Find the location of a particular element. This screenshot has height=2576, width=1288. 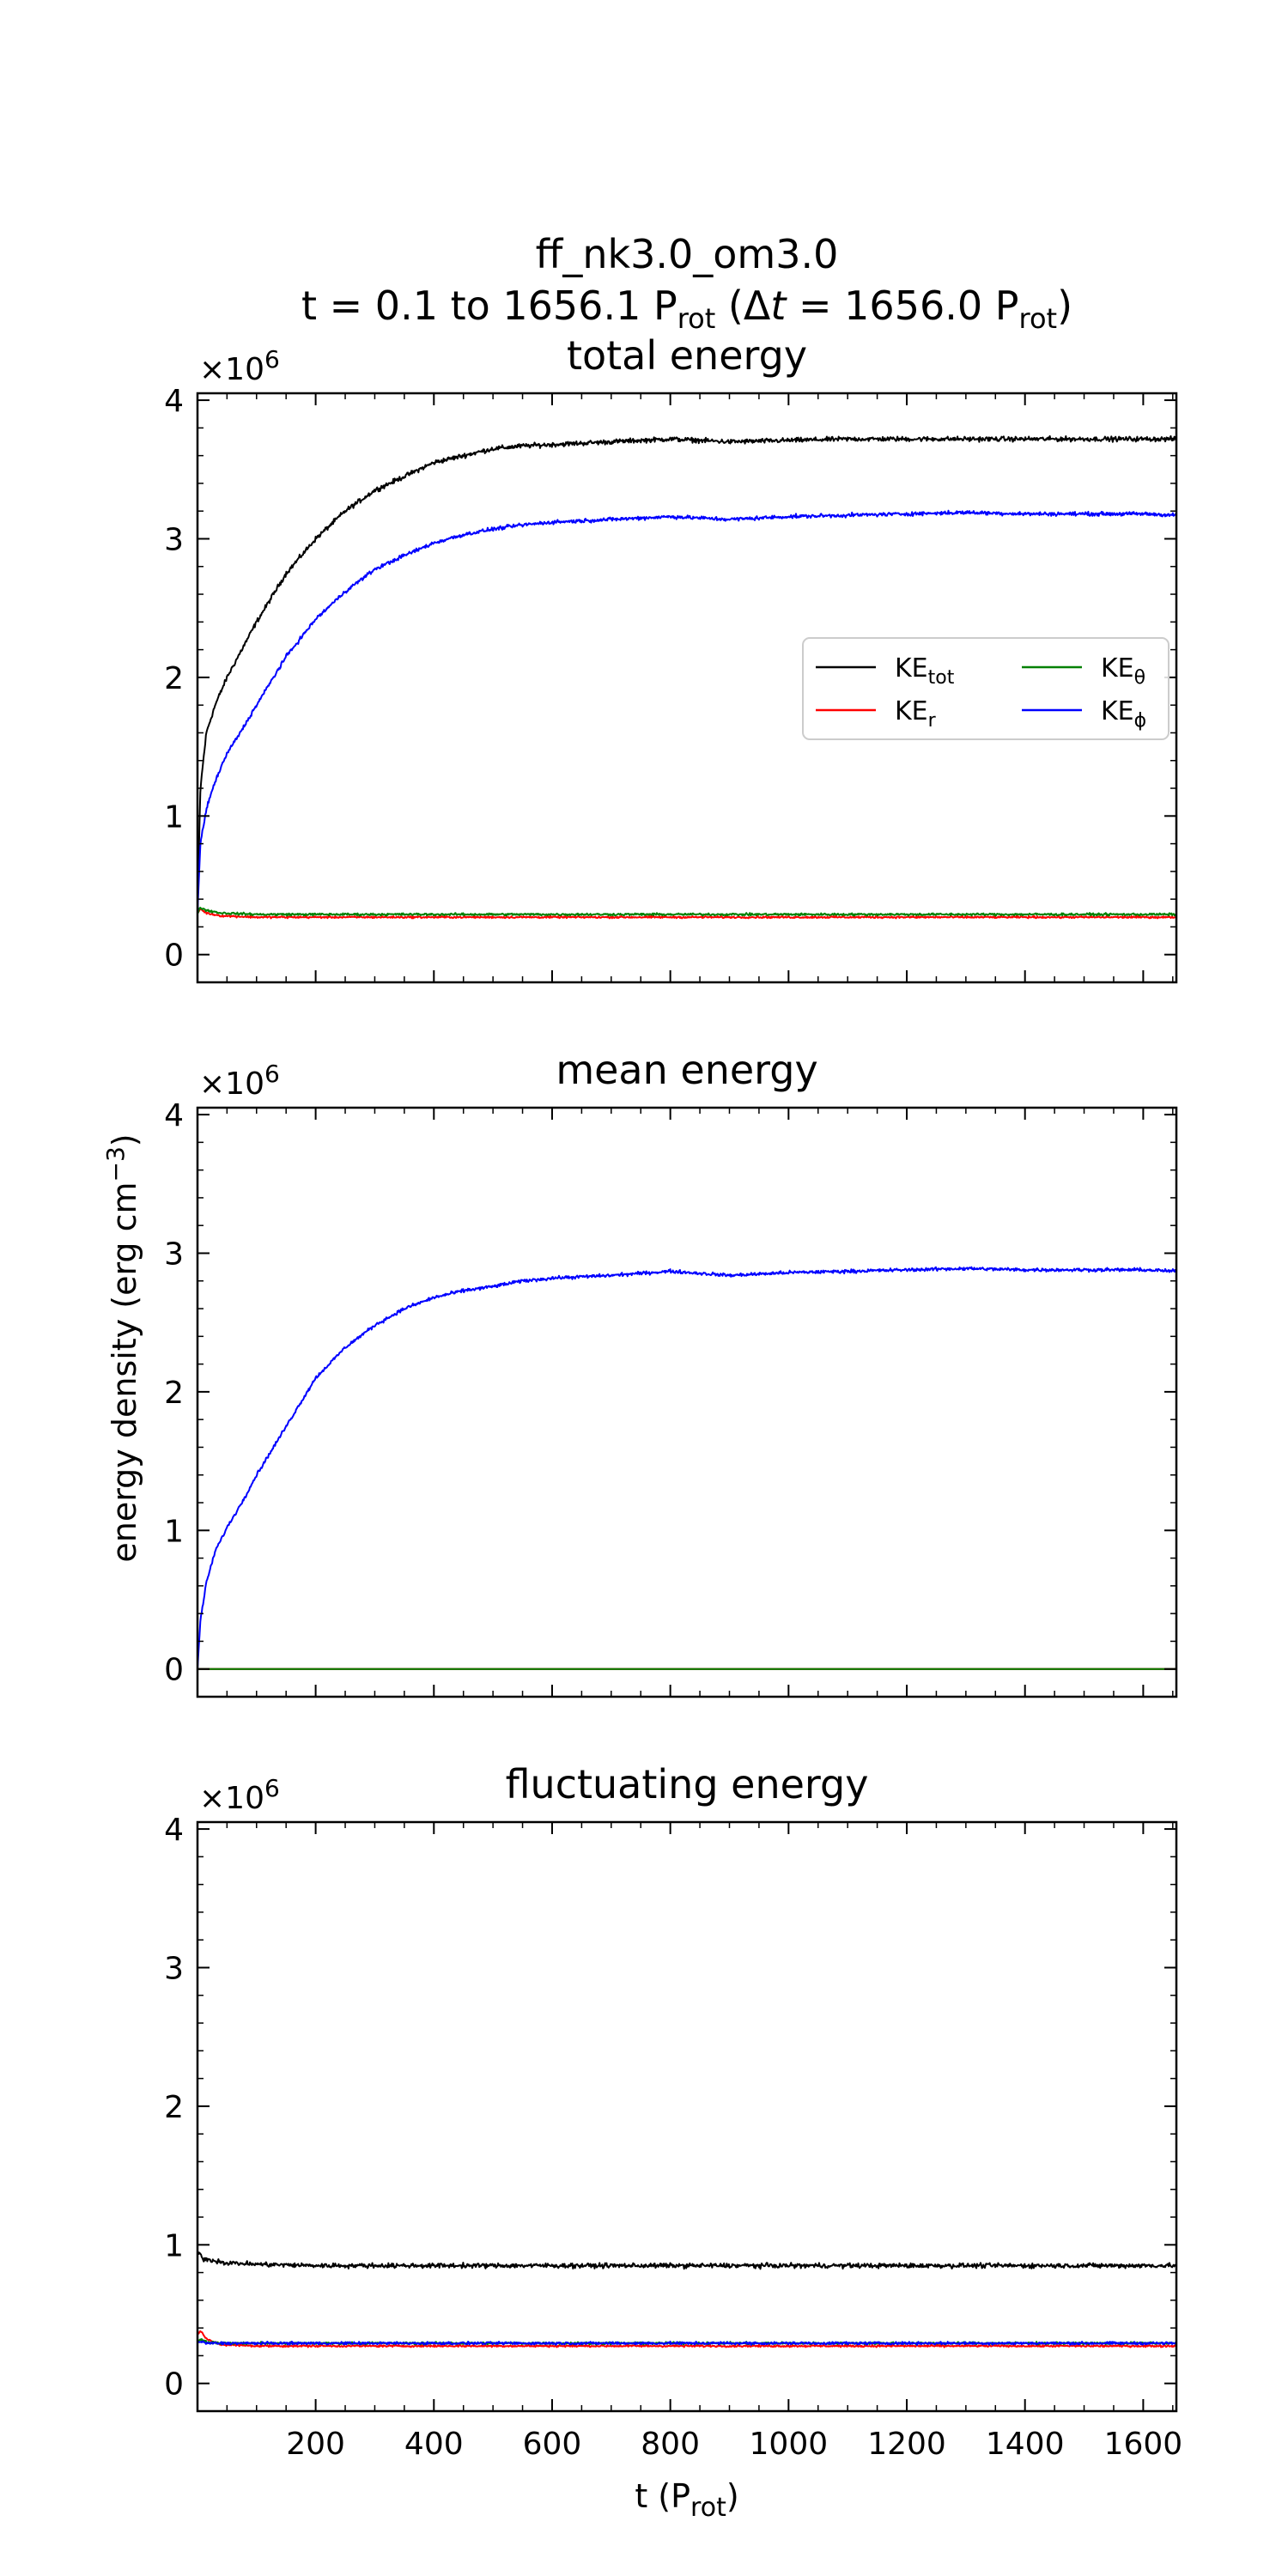

x-tick-label: 400 is located at coordinates (434, 2444).